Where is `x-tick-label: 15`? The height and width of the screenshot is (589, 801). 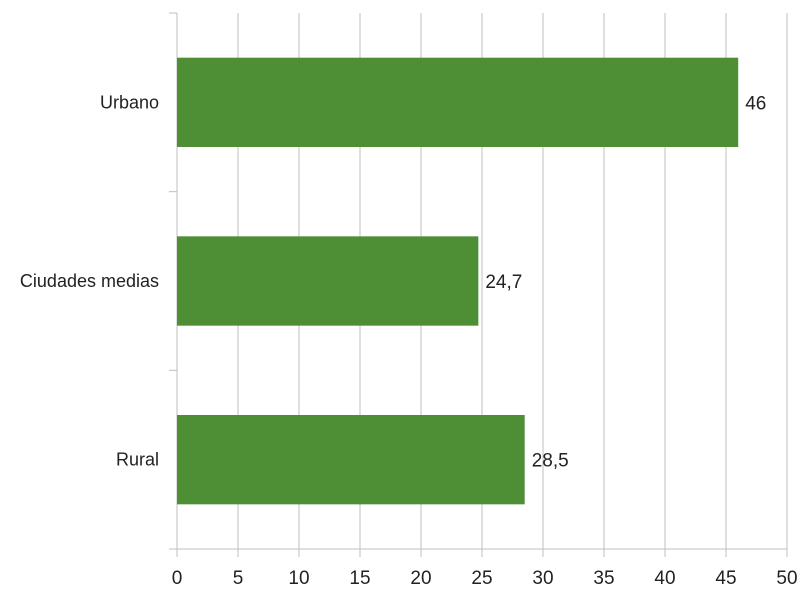 x-tick-label: 15 is located at coordinates (359, 578).